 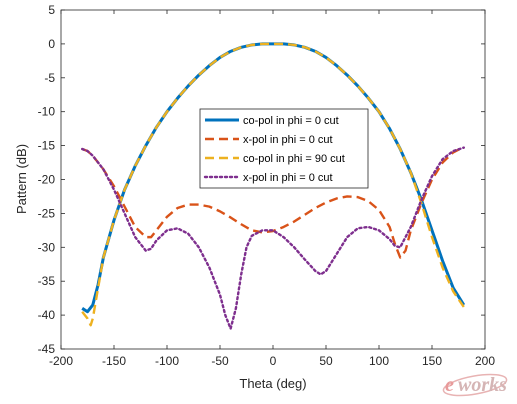 I want to click on x-tick-label: 100, so click(x=379, y=361).